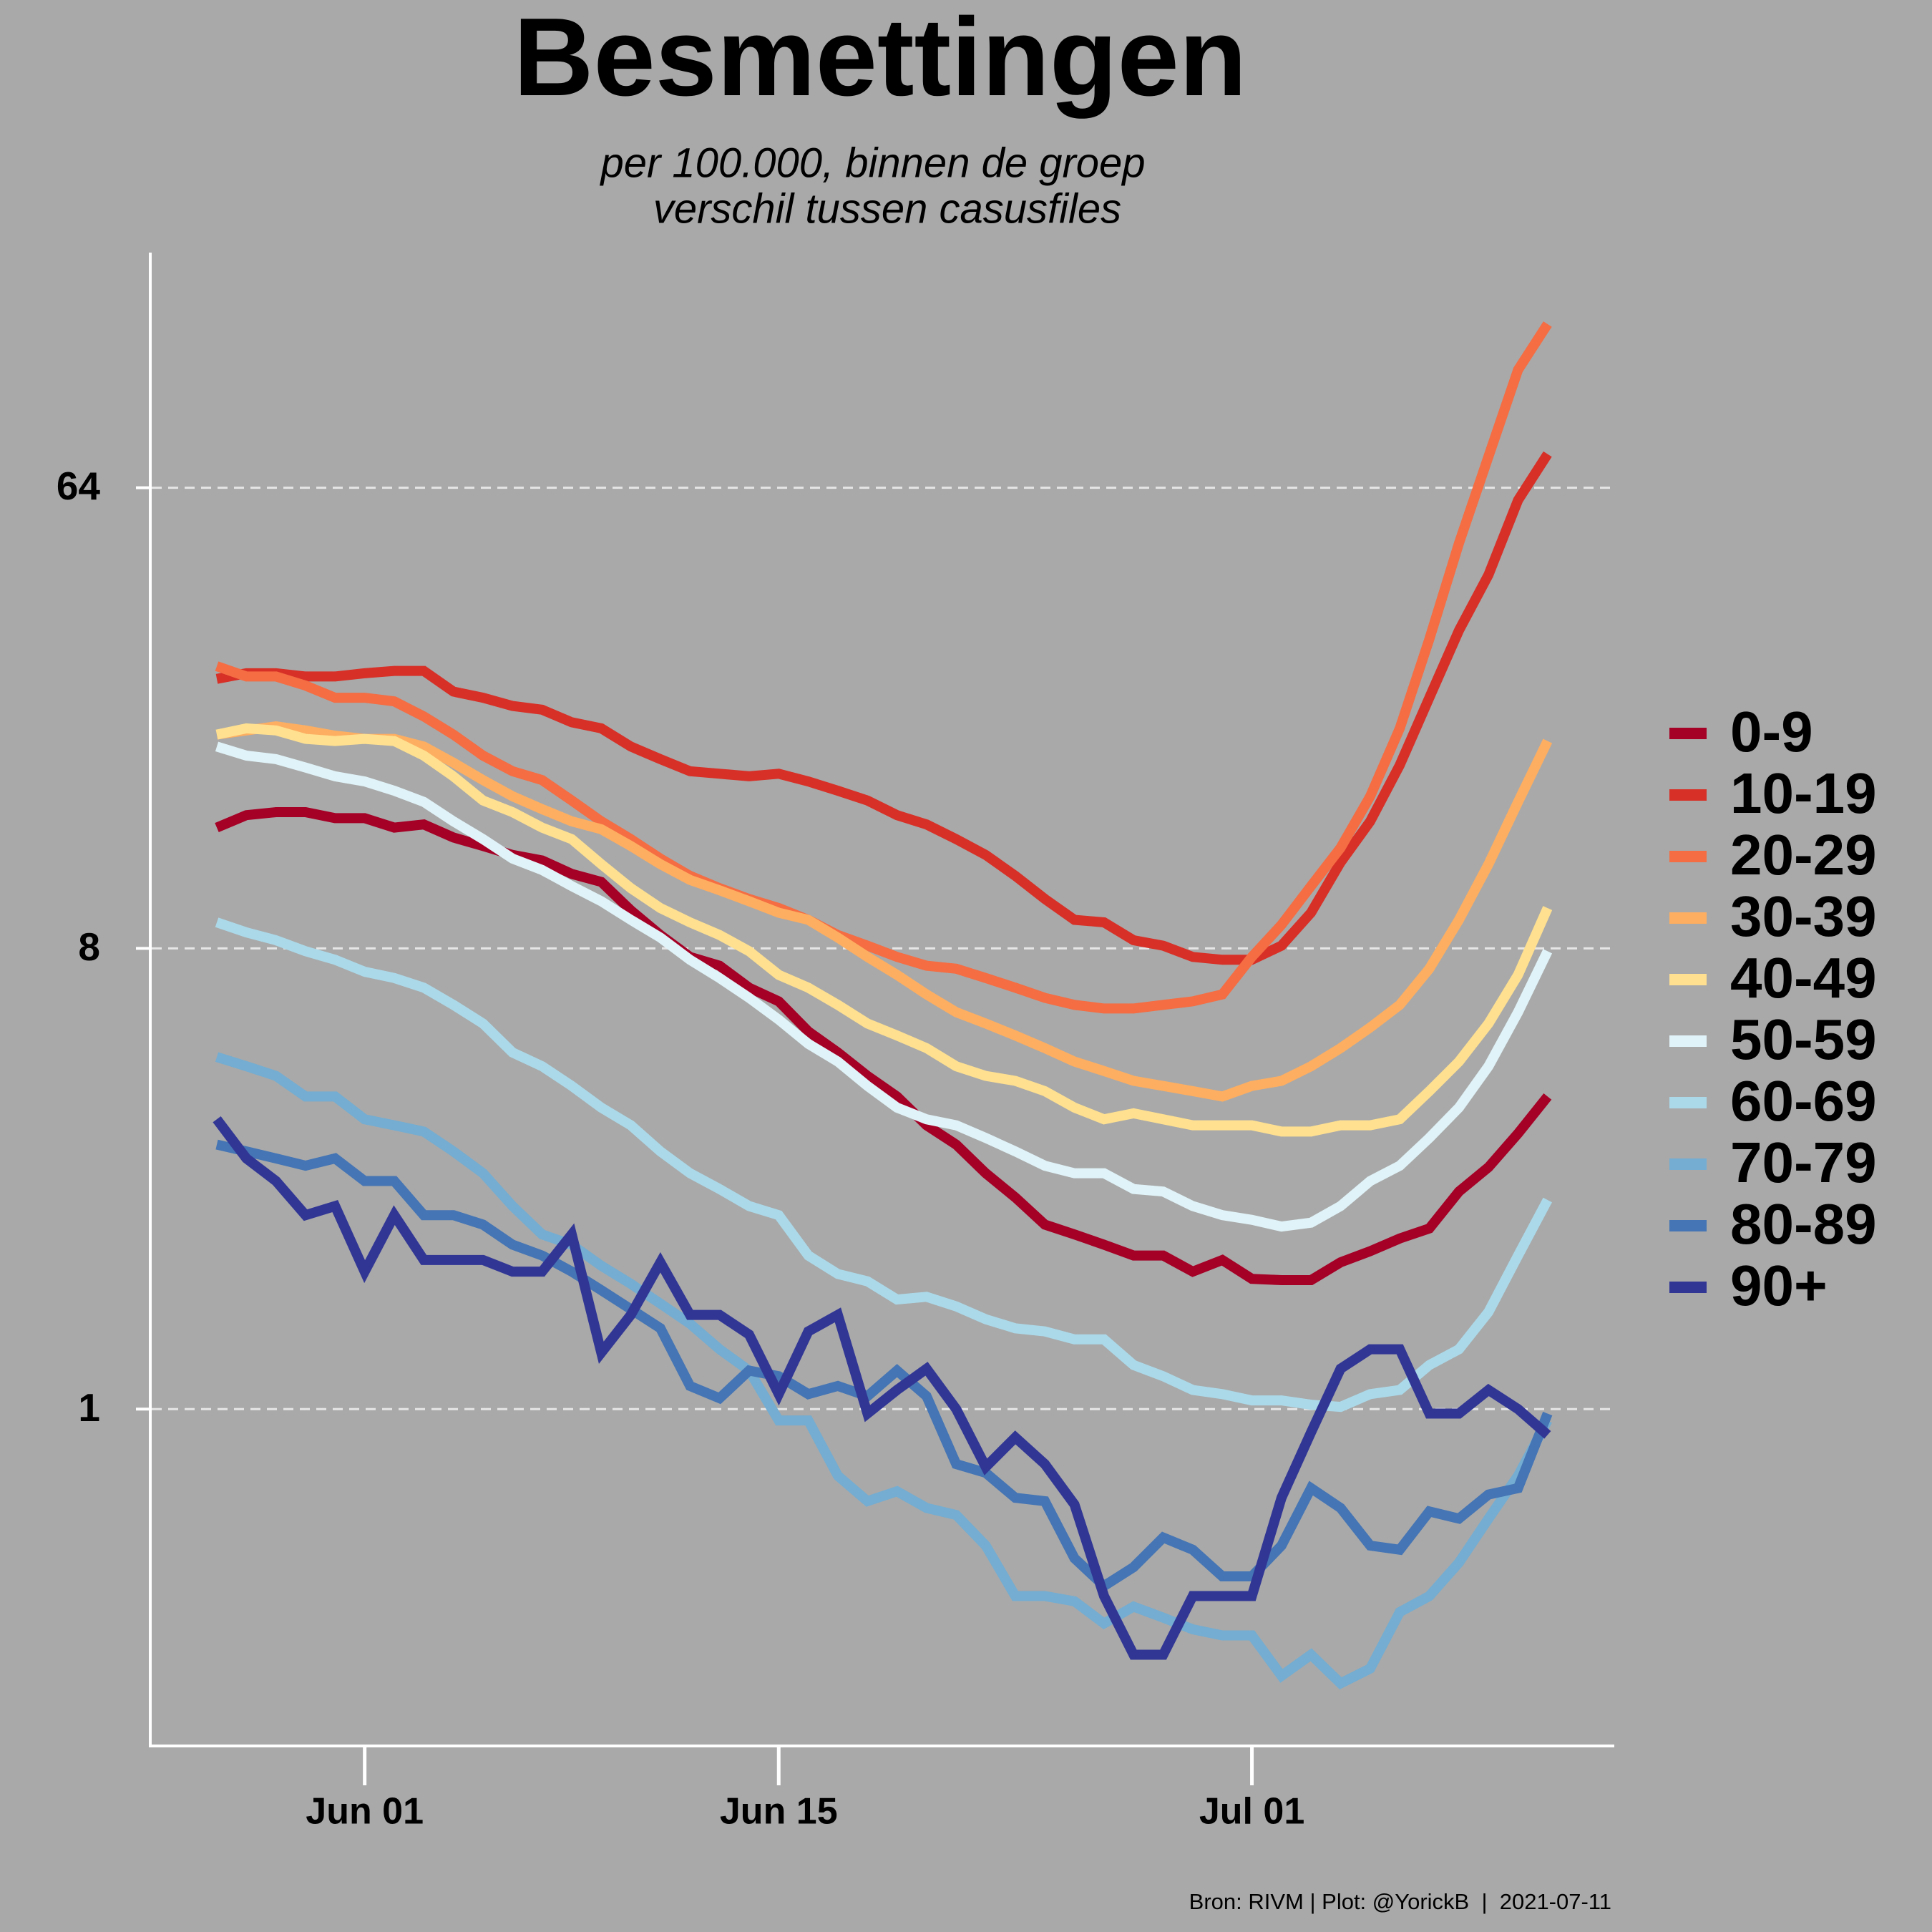 The height and width of the screenshot is (1932, 1932). Describe the element at coordinates (79, 486) in the screenshot. I see `y-tick-label: 64` at that location.